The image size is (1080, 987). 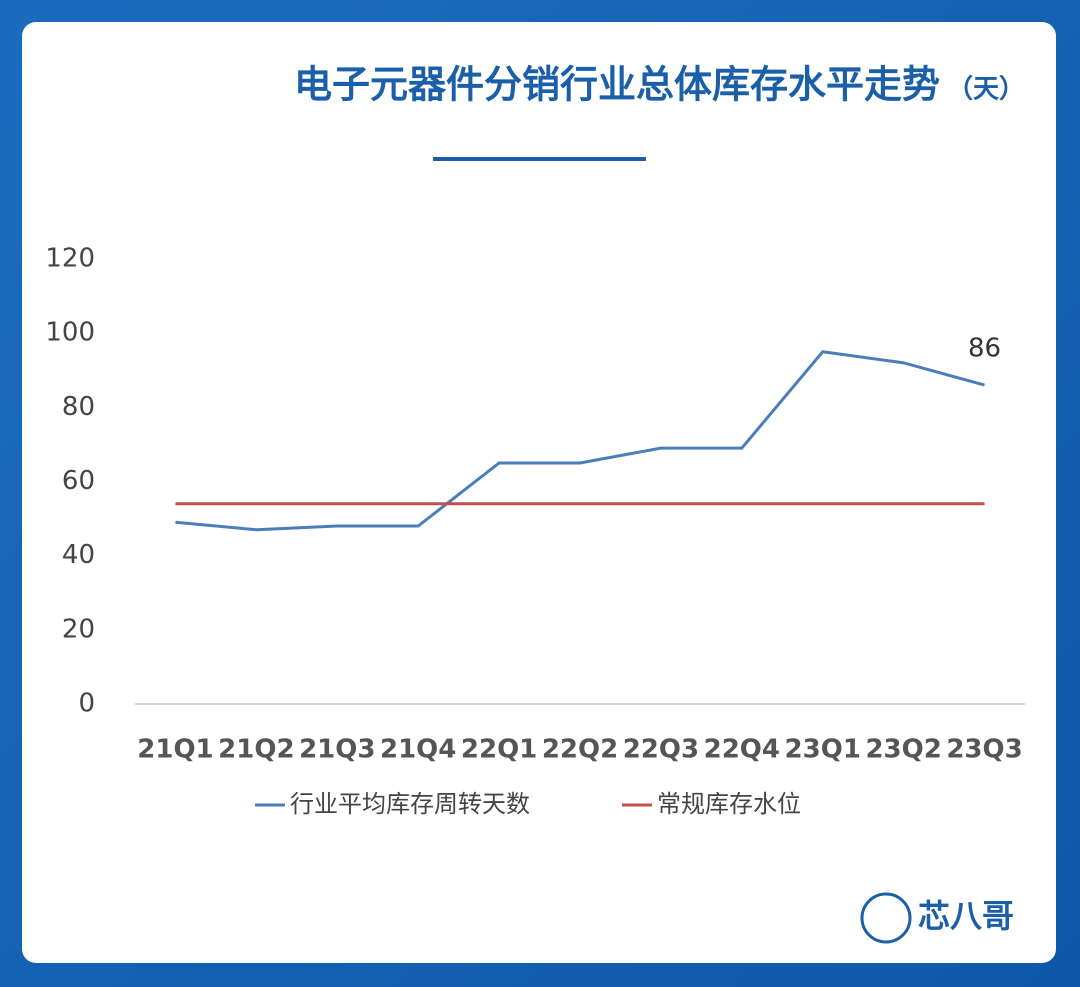 I want to click on x-tick-label: 22Q1, so click(x=499, y=750).